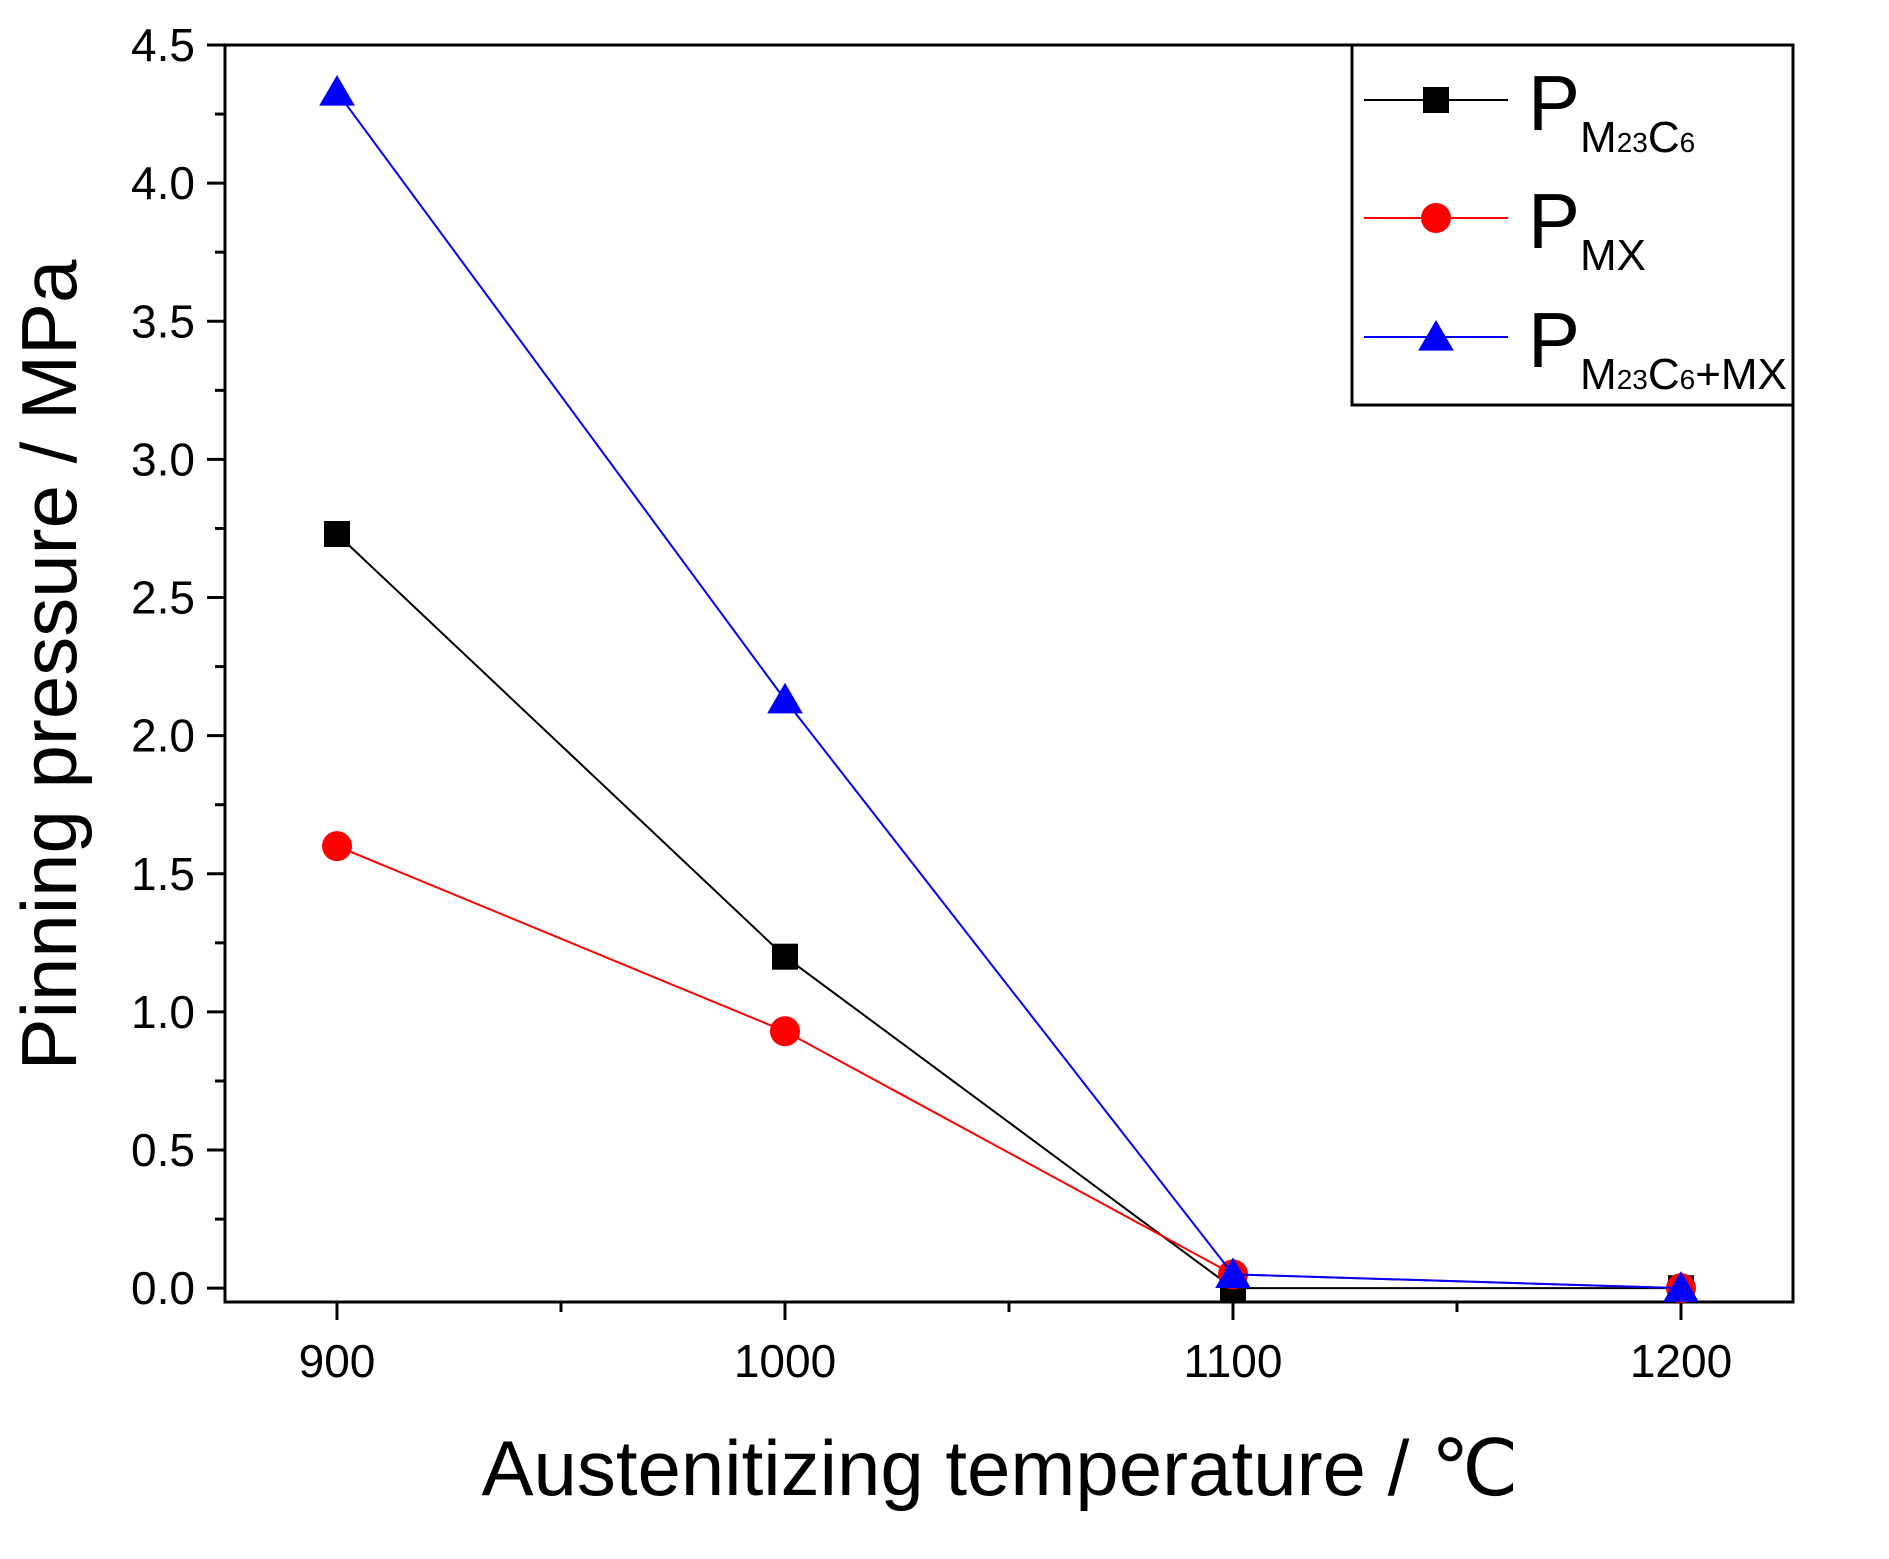  What do you see at coordinates (163, 1012) in the screenshot?
I see `y-tick-label: 1.0` at bounding box center [163, 1012].